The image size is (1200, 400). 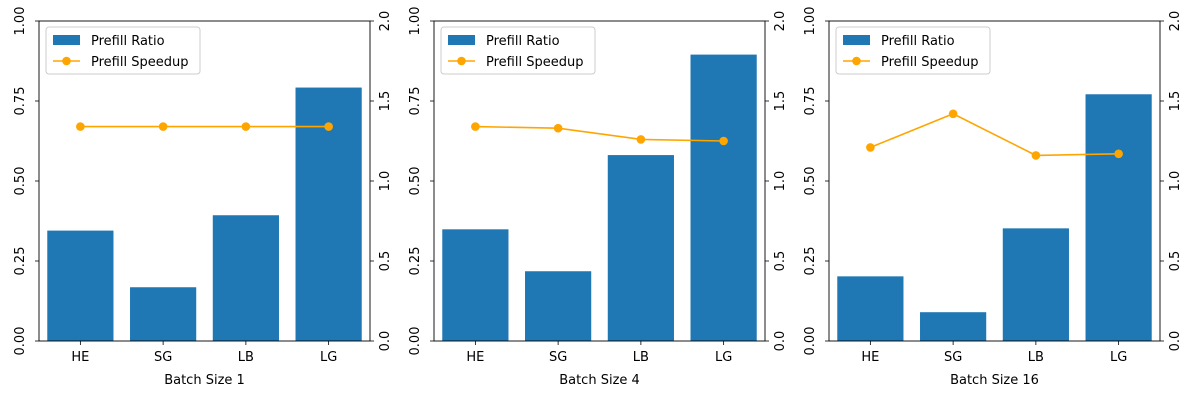 What do you see at coordinates (204, 380) in the screenshot?
I see `x-axis-label: Batch Size 1` at bounding box center [204, 380].